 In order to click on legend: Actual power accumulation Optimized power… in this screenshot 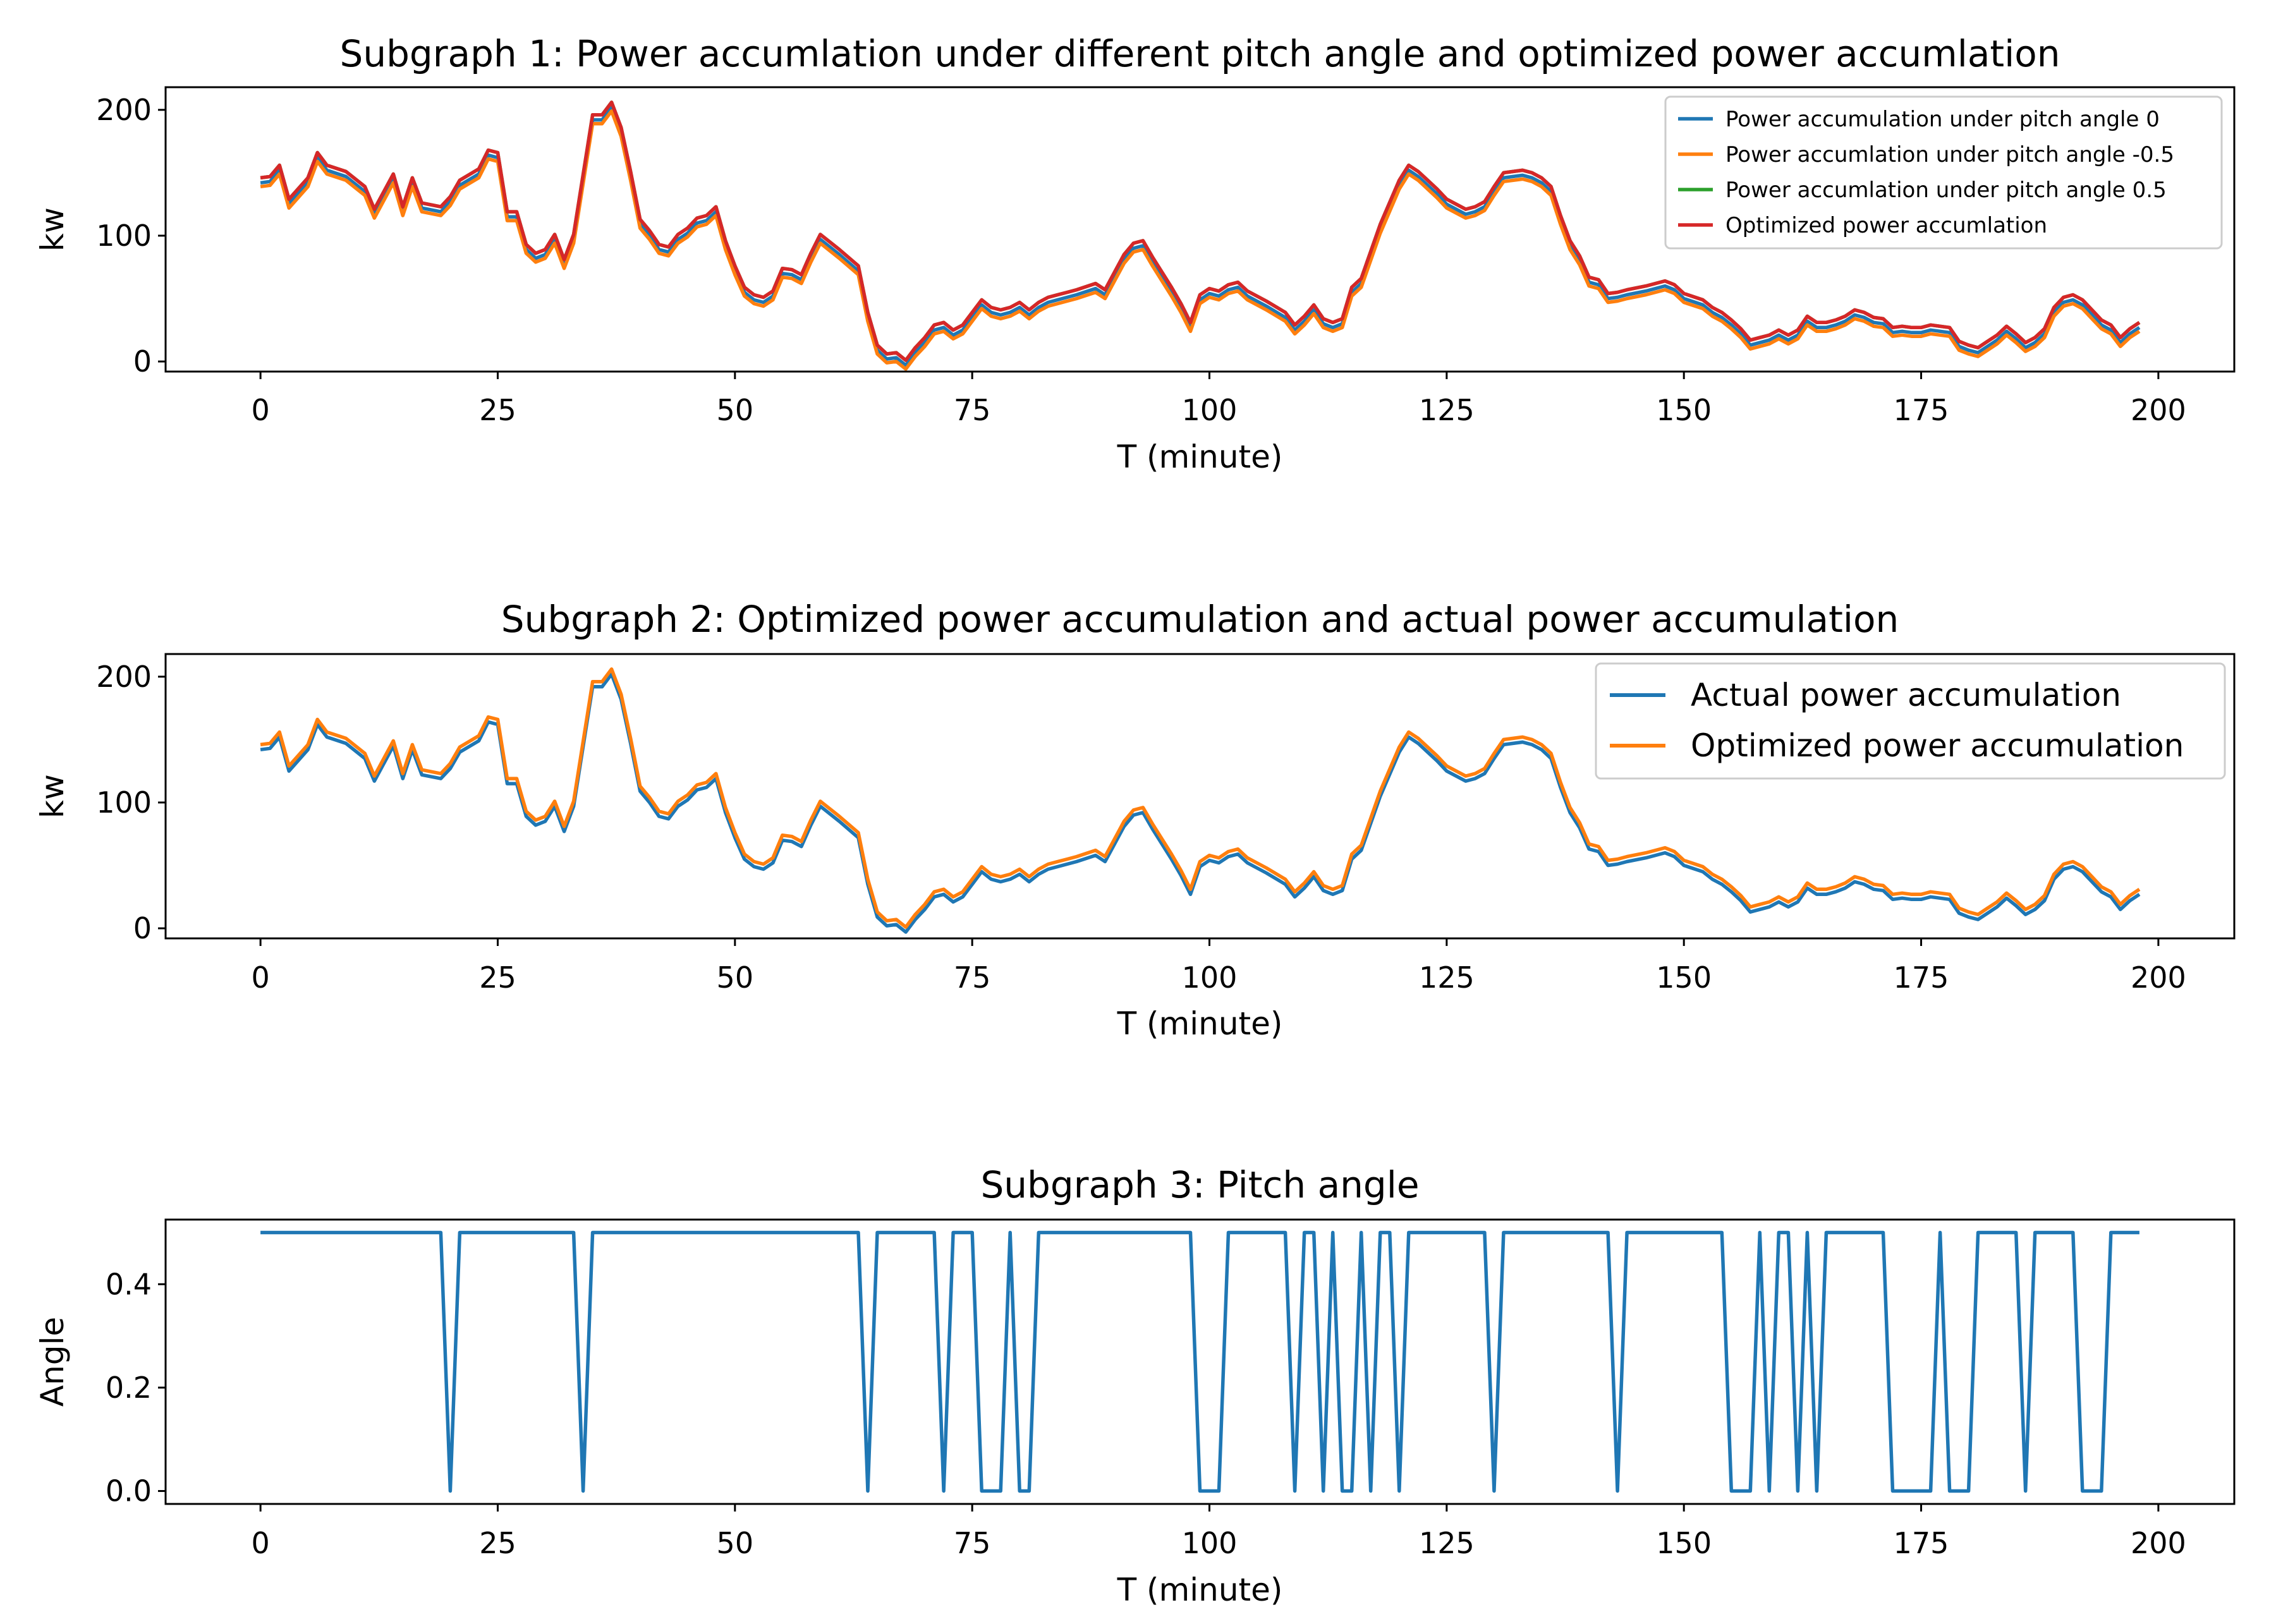, I will do `click(1910, 721)`.